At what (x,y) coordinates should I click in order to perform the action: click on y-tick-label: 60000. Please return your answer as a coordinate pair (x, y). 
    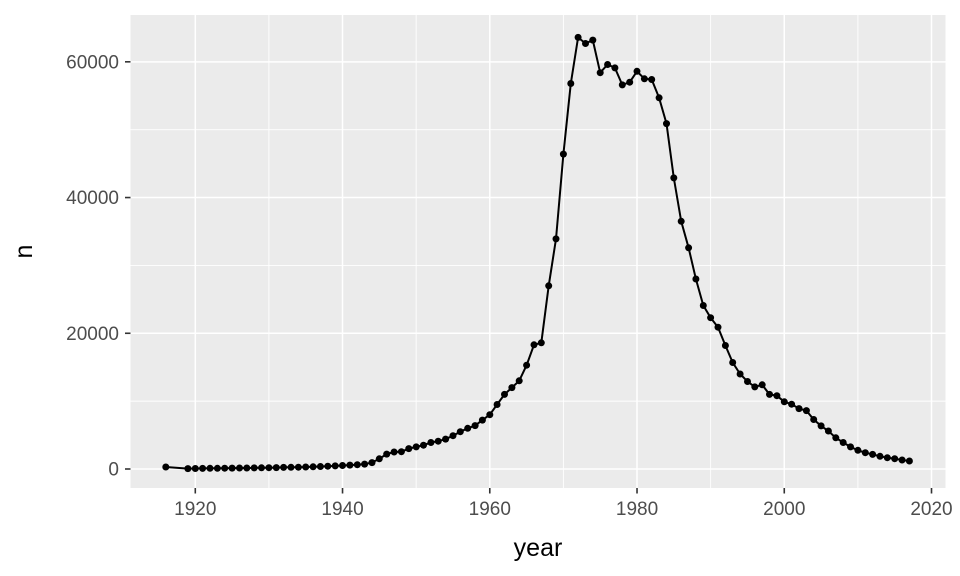
    Looking at the image, I should click on (92, 62).